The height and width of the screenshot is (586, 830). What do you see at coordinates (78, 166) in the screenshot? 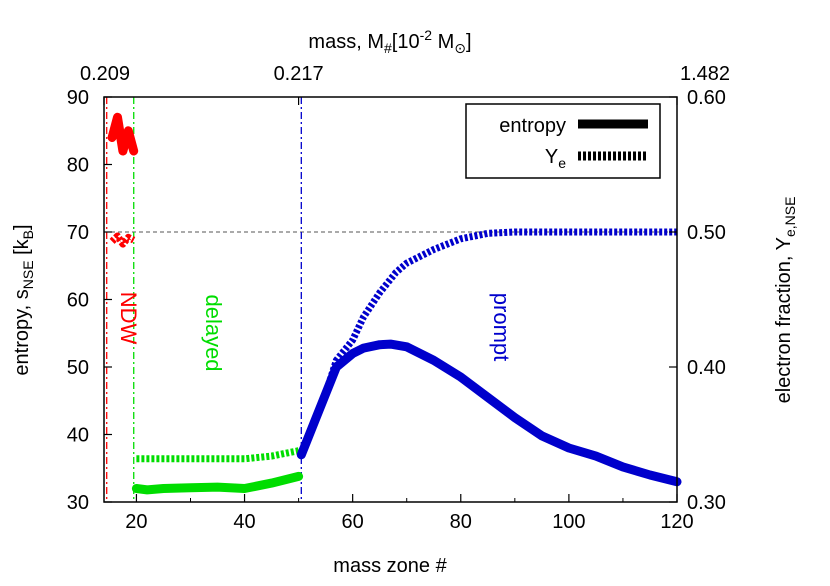
I see `y-left-tick-label: 80` at bounding box center [78, 166].